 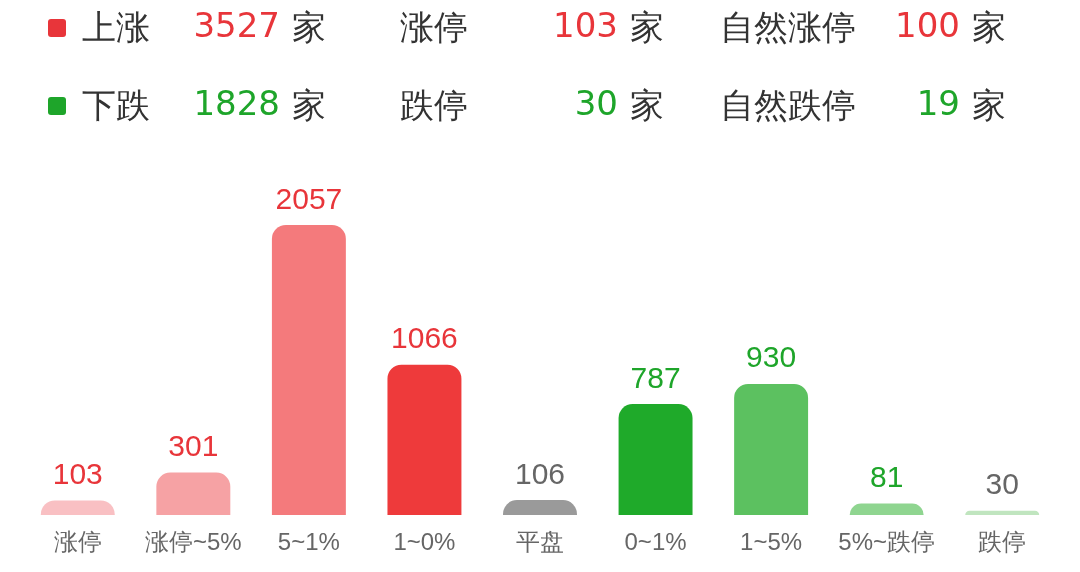 I want to click on x-tick-label: 1~0%, so click(x=424, y=541).